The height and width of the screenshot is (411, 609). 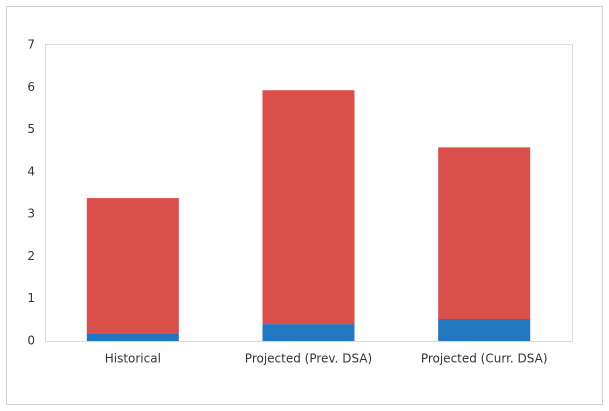 I want to click on y-tick-label: 6, so click(x=31, y=87).